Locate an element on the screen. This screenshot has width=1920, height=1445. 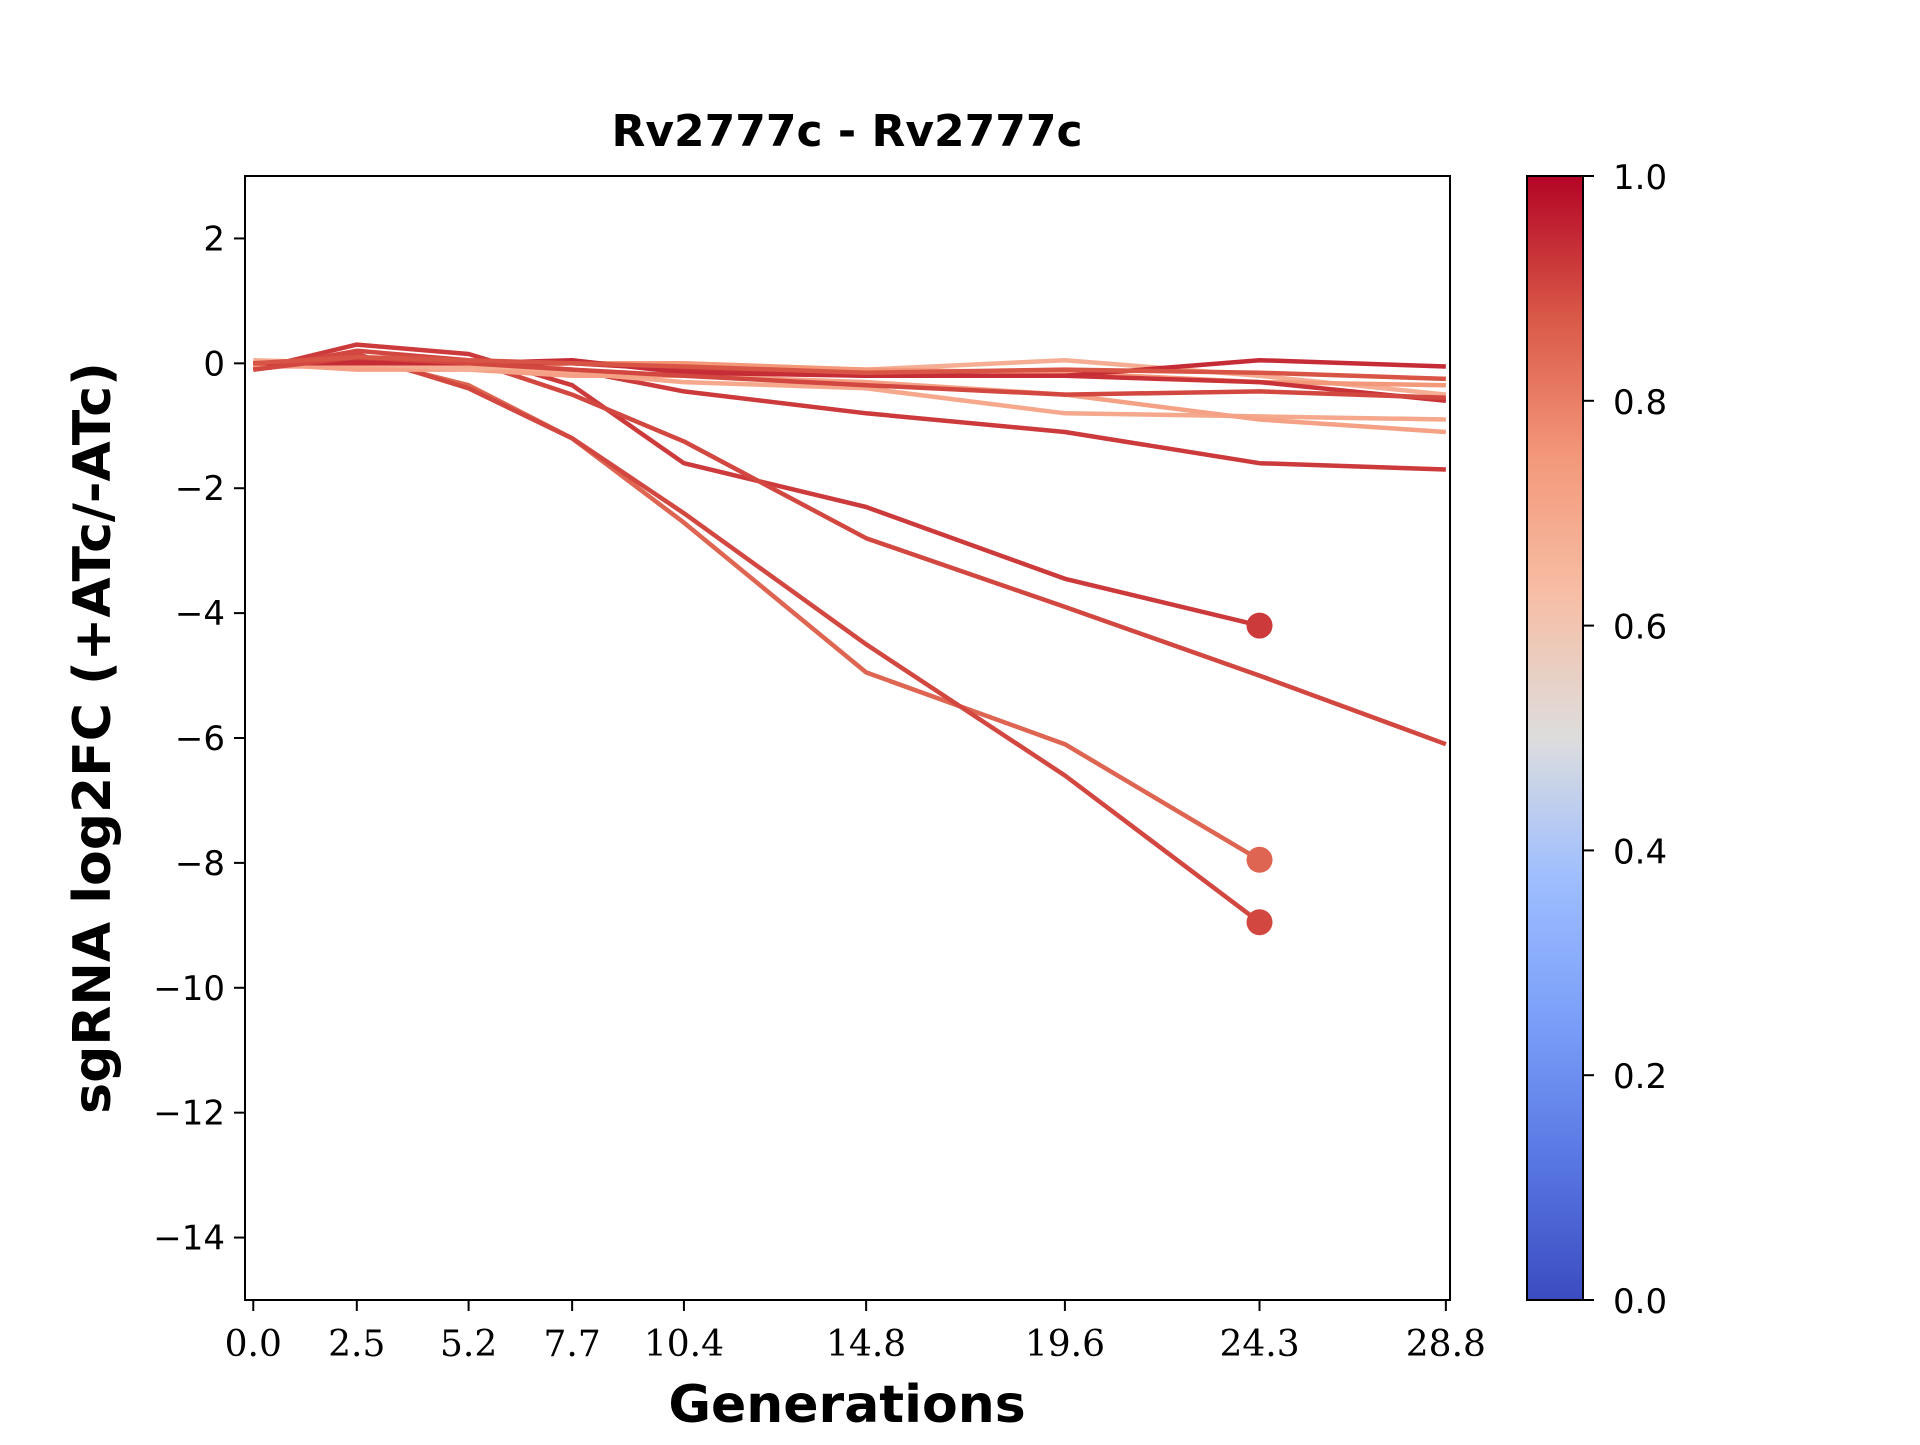
x-tick-label: 10.4 is located at coordinates (684, 1344).